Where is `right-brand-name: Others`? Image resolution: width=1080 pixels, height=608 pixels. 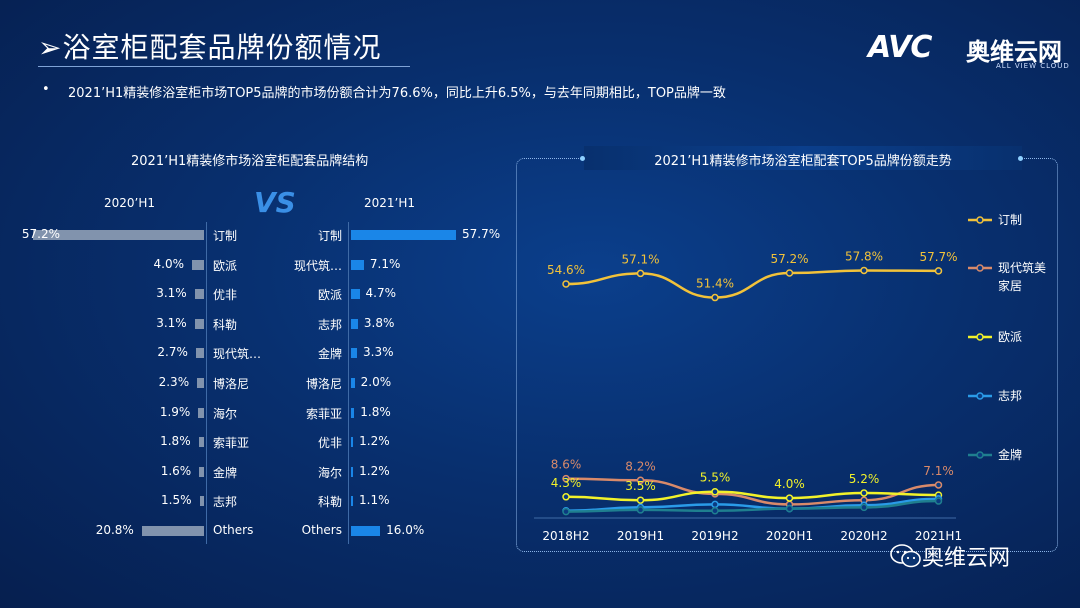 right-brand-name: Others is located at coordinates (321, 530).